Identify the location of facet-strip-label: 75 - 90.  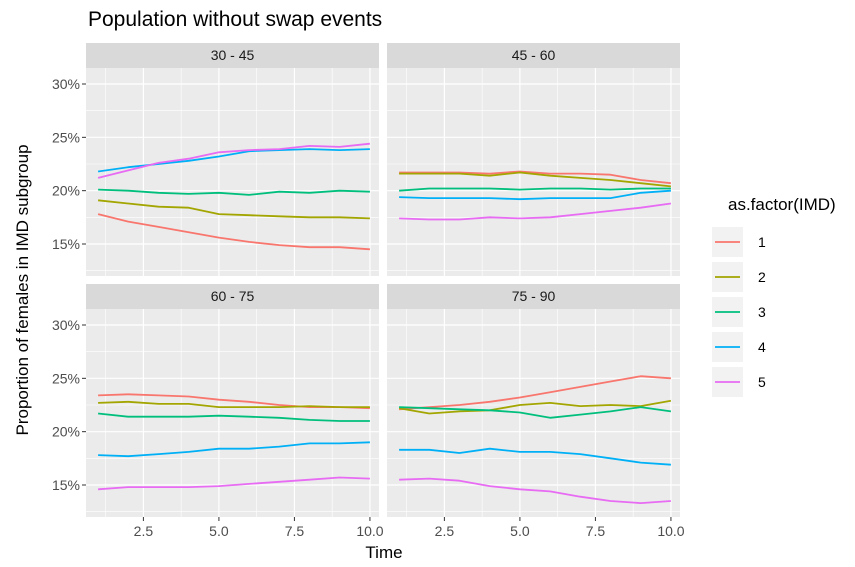
(534, 296).